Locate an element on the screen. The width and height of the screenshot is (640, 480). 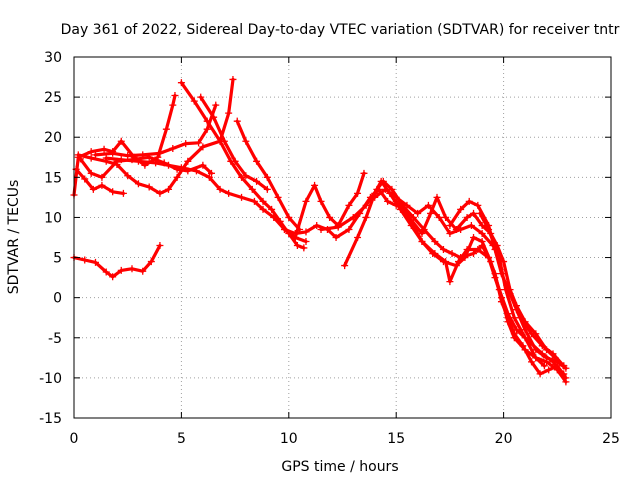
x-tick-label: 0 is located at coordinates (74, 439).